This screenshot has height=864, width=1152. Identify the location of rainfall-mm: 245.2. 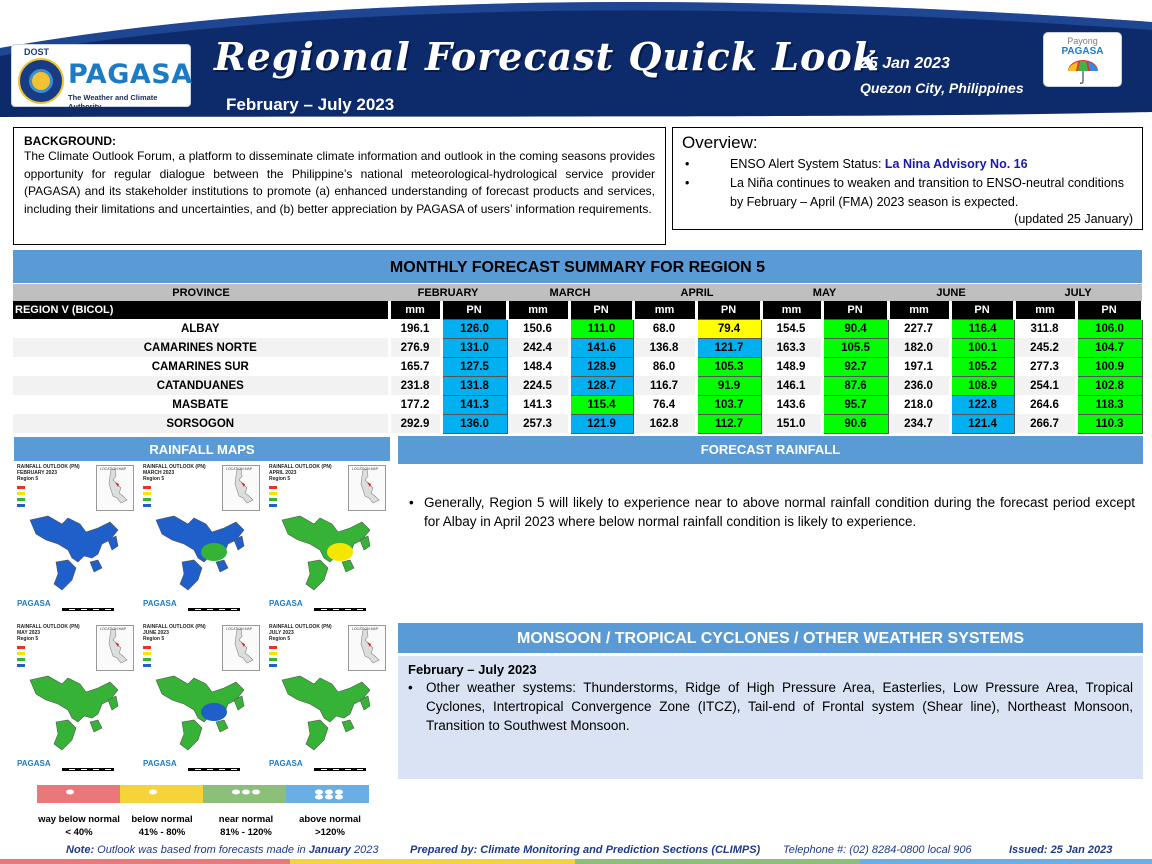
(1046, 347).